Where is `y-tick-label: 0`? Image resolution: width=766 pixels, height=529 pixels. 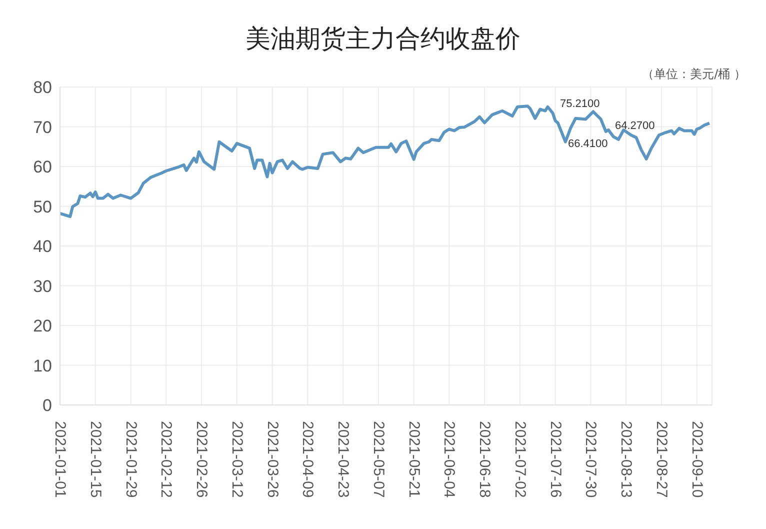
y-tick-label: 0 is located at coordinates (47, 406).